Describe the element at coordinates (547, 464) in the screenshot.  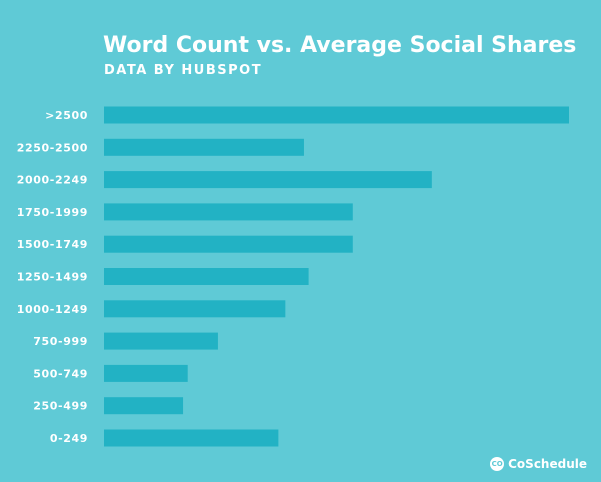
I see `brand-name: CoSchedule` at that location.